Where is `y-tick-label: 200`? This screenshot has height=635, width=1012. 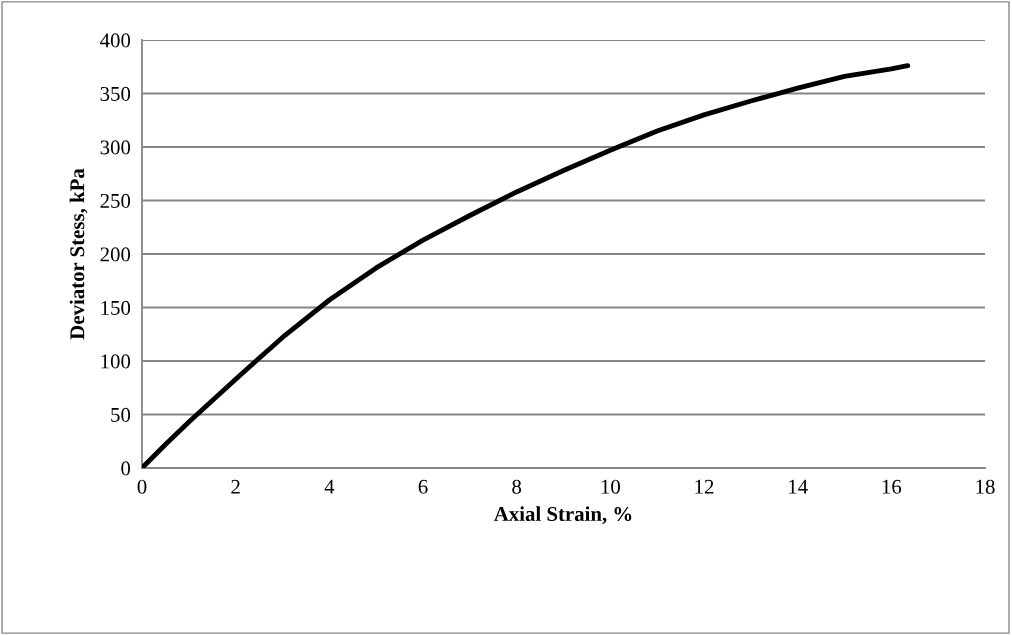
y-tick-label: 200 is located at coordinates (115, 254).